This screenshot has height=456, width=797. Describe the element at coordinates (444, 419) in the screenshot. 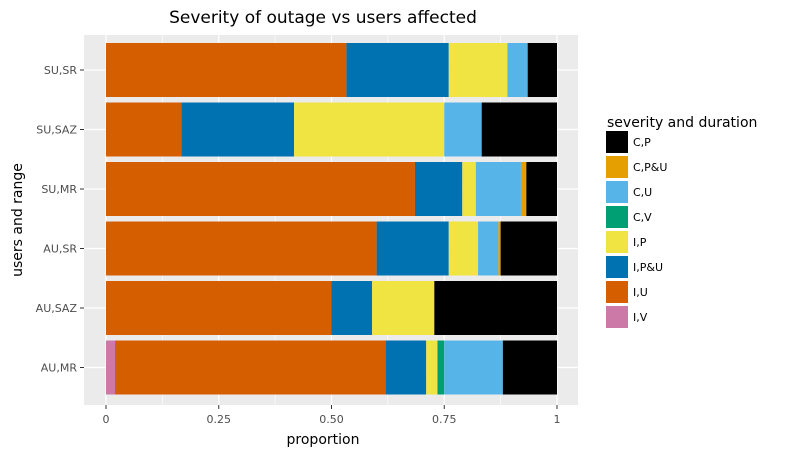

I see `x-tick-label: 0.75` at that location.